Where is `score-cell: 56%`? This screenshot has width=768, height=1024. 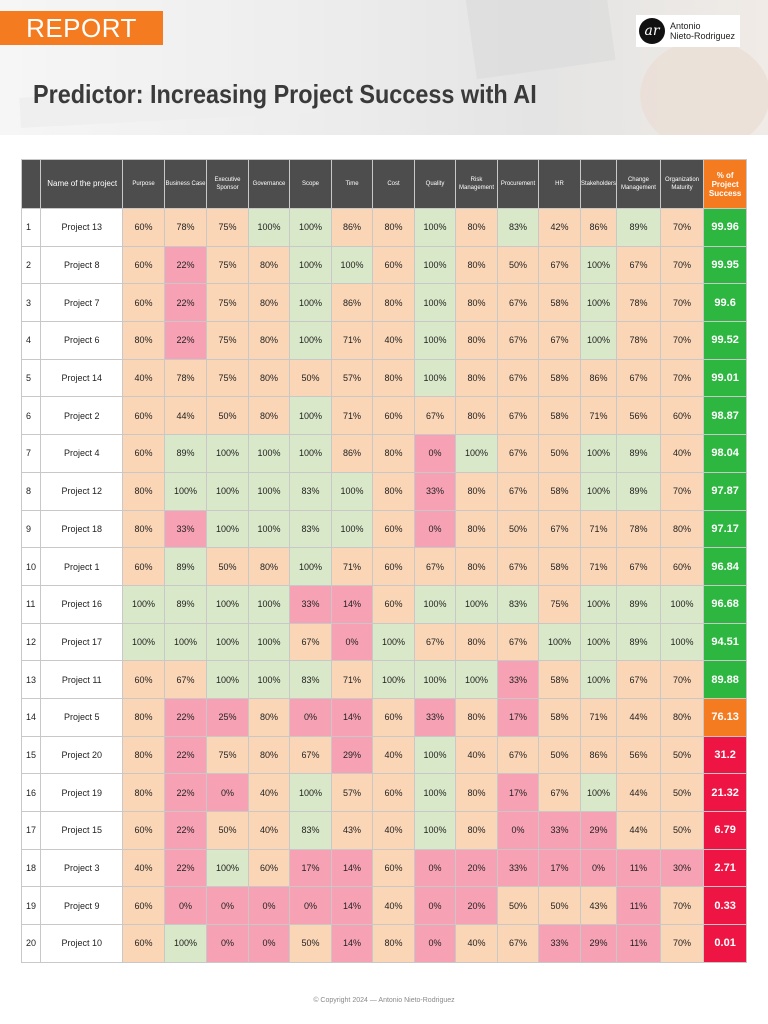 score-cell: 56% is located at coordinates (638, 755).